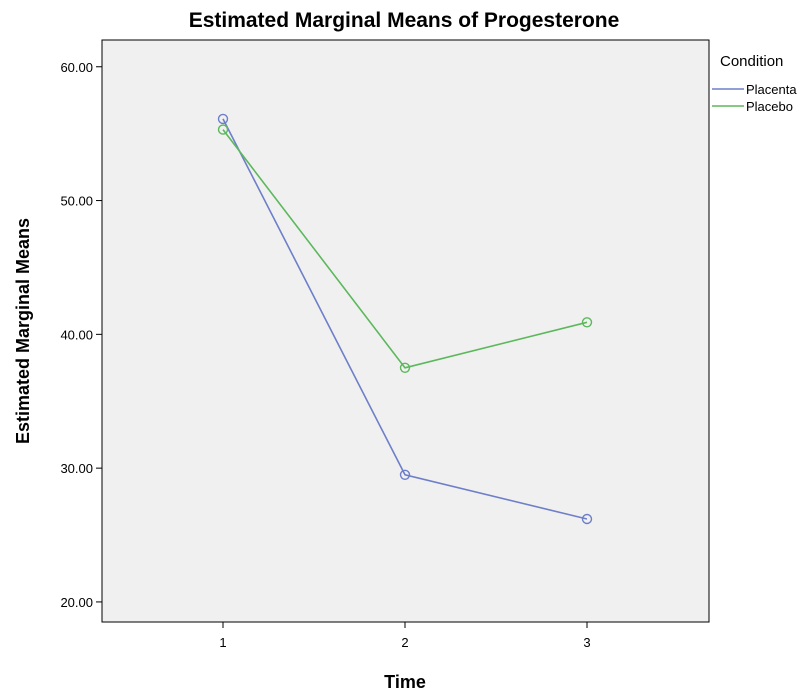 Image resolution: width=811 pixels, height=692 pixels. What do you see at coordinates (769, 106) in the screenshot?
I see `legend-label-placebo: Placebo` at bounding box center [769, 106].